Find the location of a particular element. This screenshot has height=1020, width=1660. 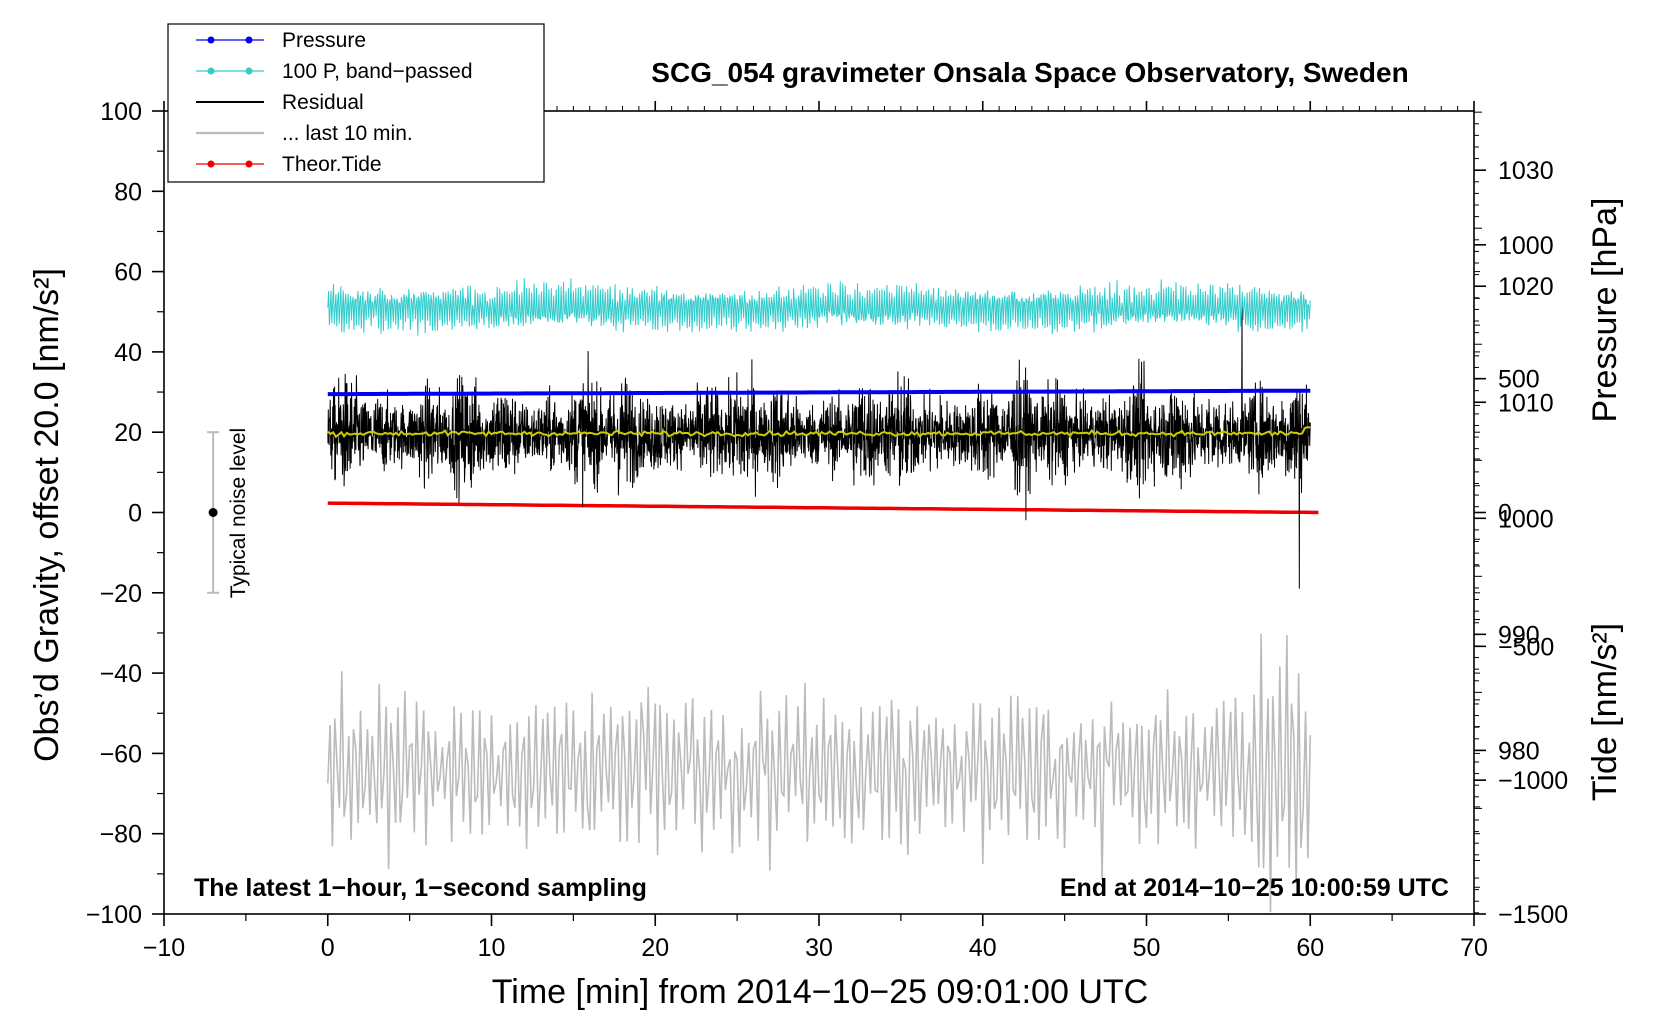

x-tick-label: 0 is located at coordinates (328, 948).